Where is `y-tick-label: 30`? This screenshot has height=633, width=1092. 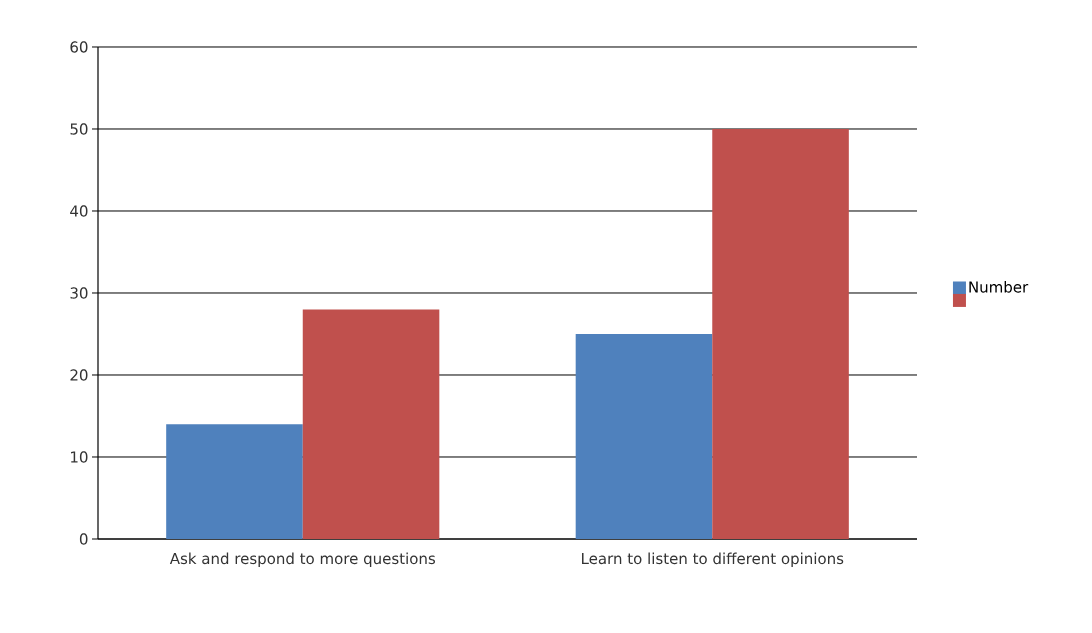 y-tick-label: 30 is located at coordinates (79, 293).